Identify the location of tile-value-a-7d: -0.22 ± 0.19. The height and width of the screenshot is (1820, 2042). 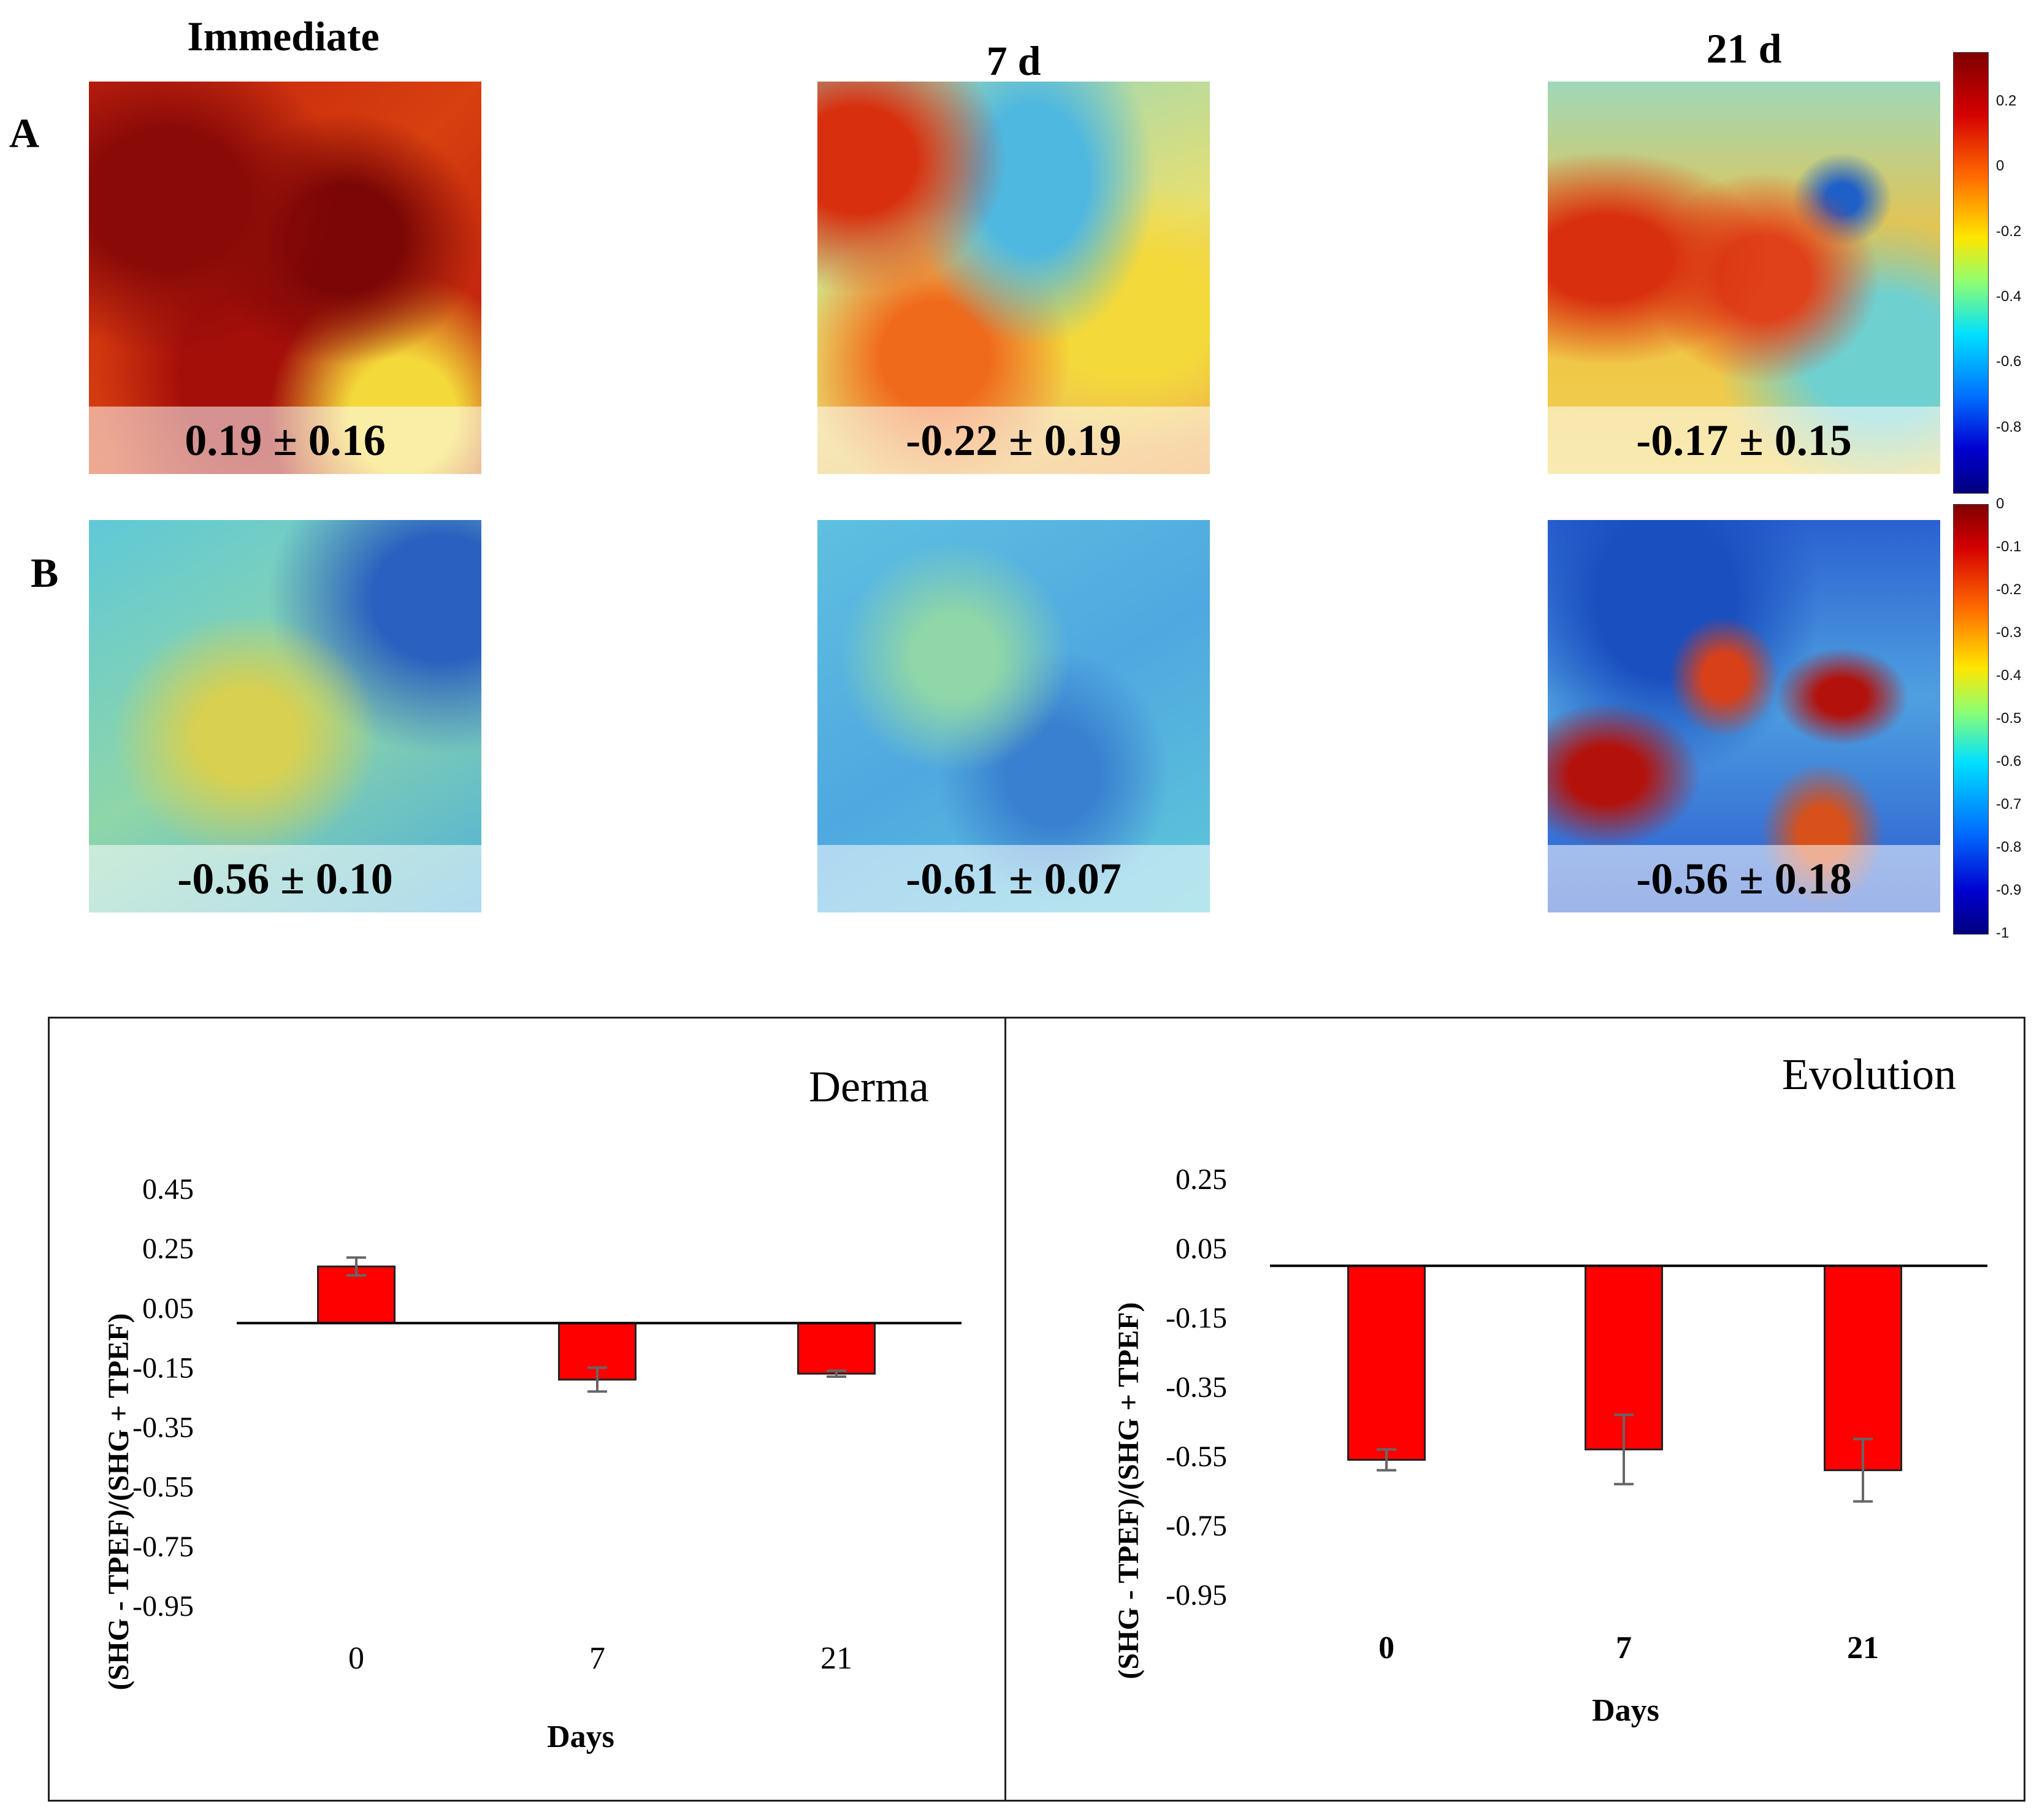
(1014, 440).